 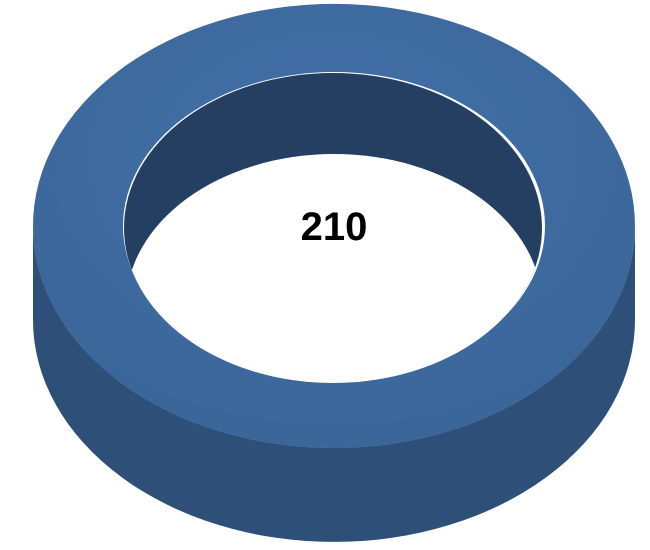 I want to click on center-value-label: 210, so click(x=334, y=227).